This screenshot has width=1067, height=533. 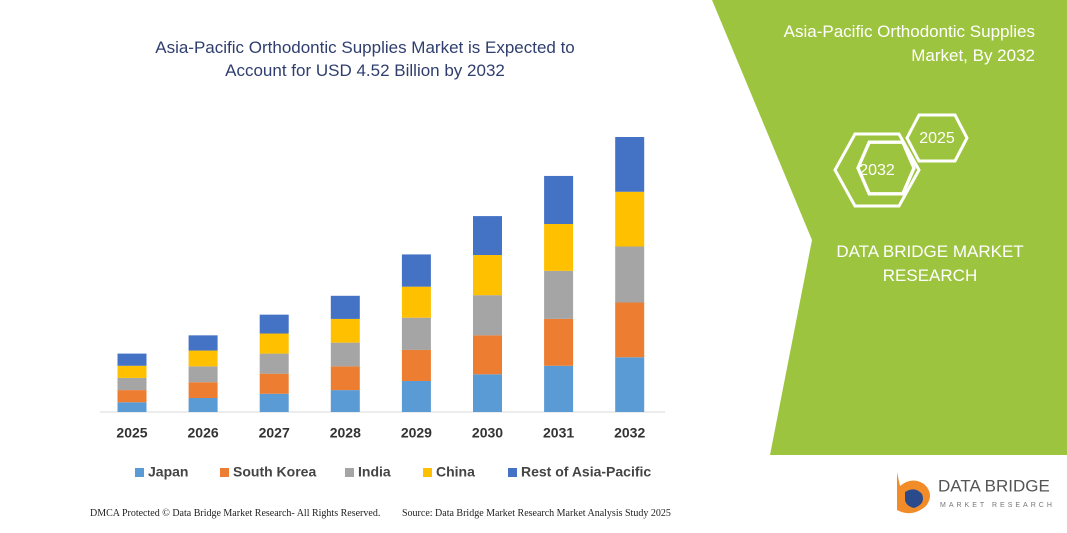 What do you see at coordinates (131, 433) in the screenshot?
I see `x-tick-label: 2025` at bounding box center [131, 433].